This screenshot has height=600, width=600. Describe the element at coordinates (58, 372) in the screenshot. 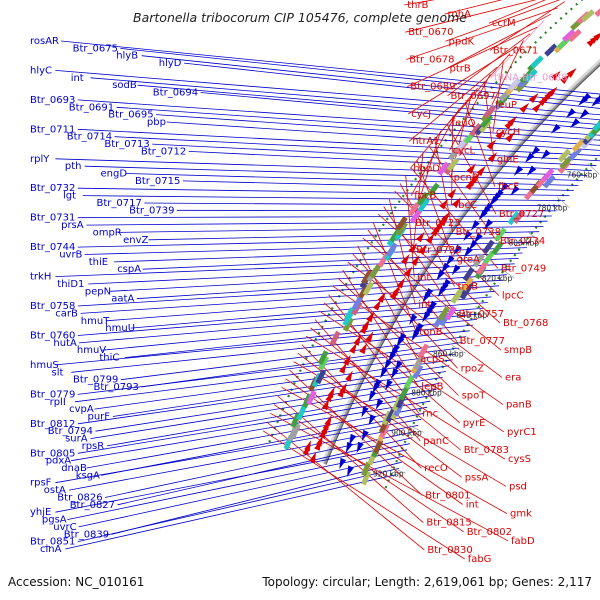

I see `forward-gene-label: slt` at that location.